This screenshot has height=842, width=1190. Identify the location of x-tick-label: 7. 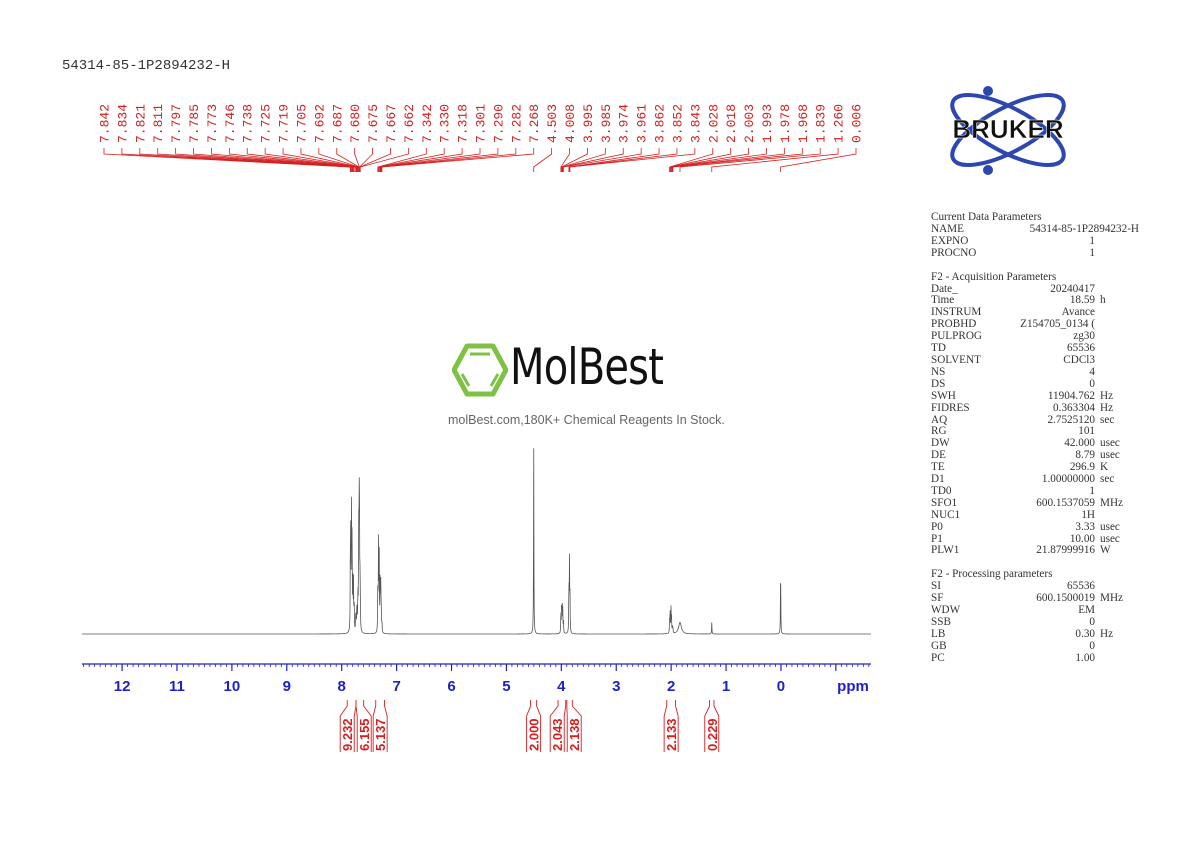
(396, 686).